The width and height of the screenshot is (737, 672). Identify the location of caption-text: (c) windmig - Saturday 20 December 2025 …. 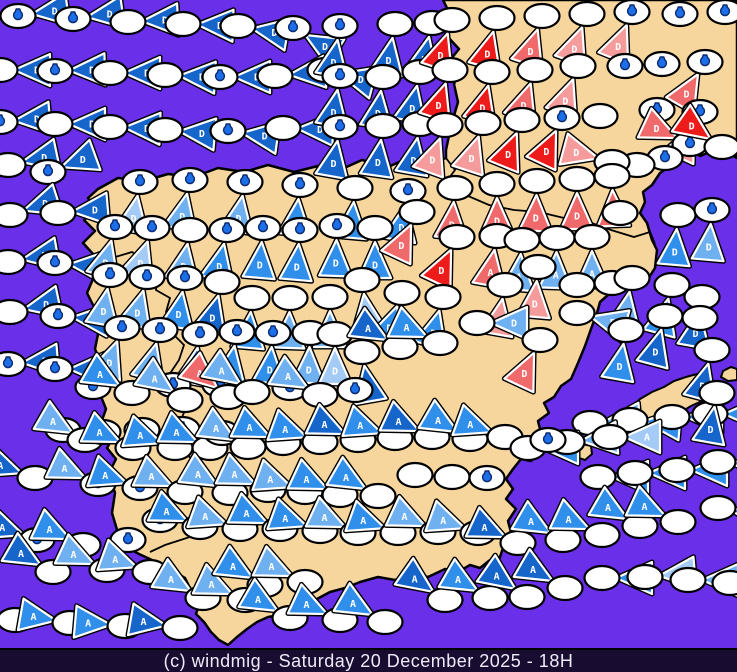
(368, 660).